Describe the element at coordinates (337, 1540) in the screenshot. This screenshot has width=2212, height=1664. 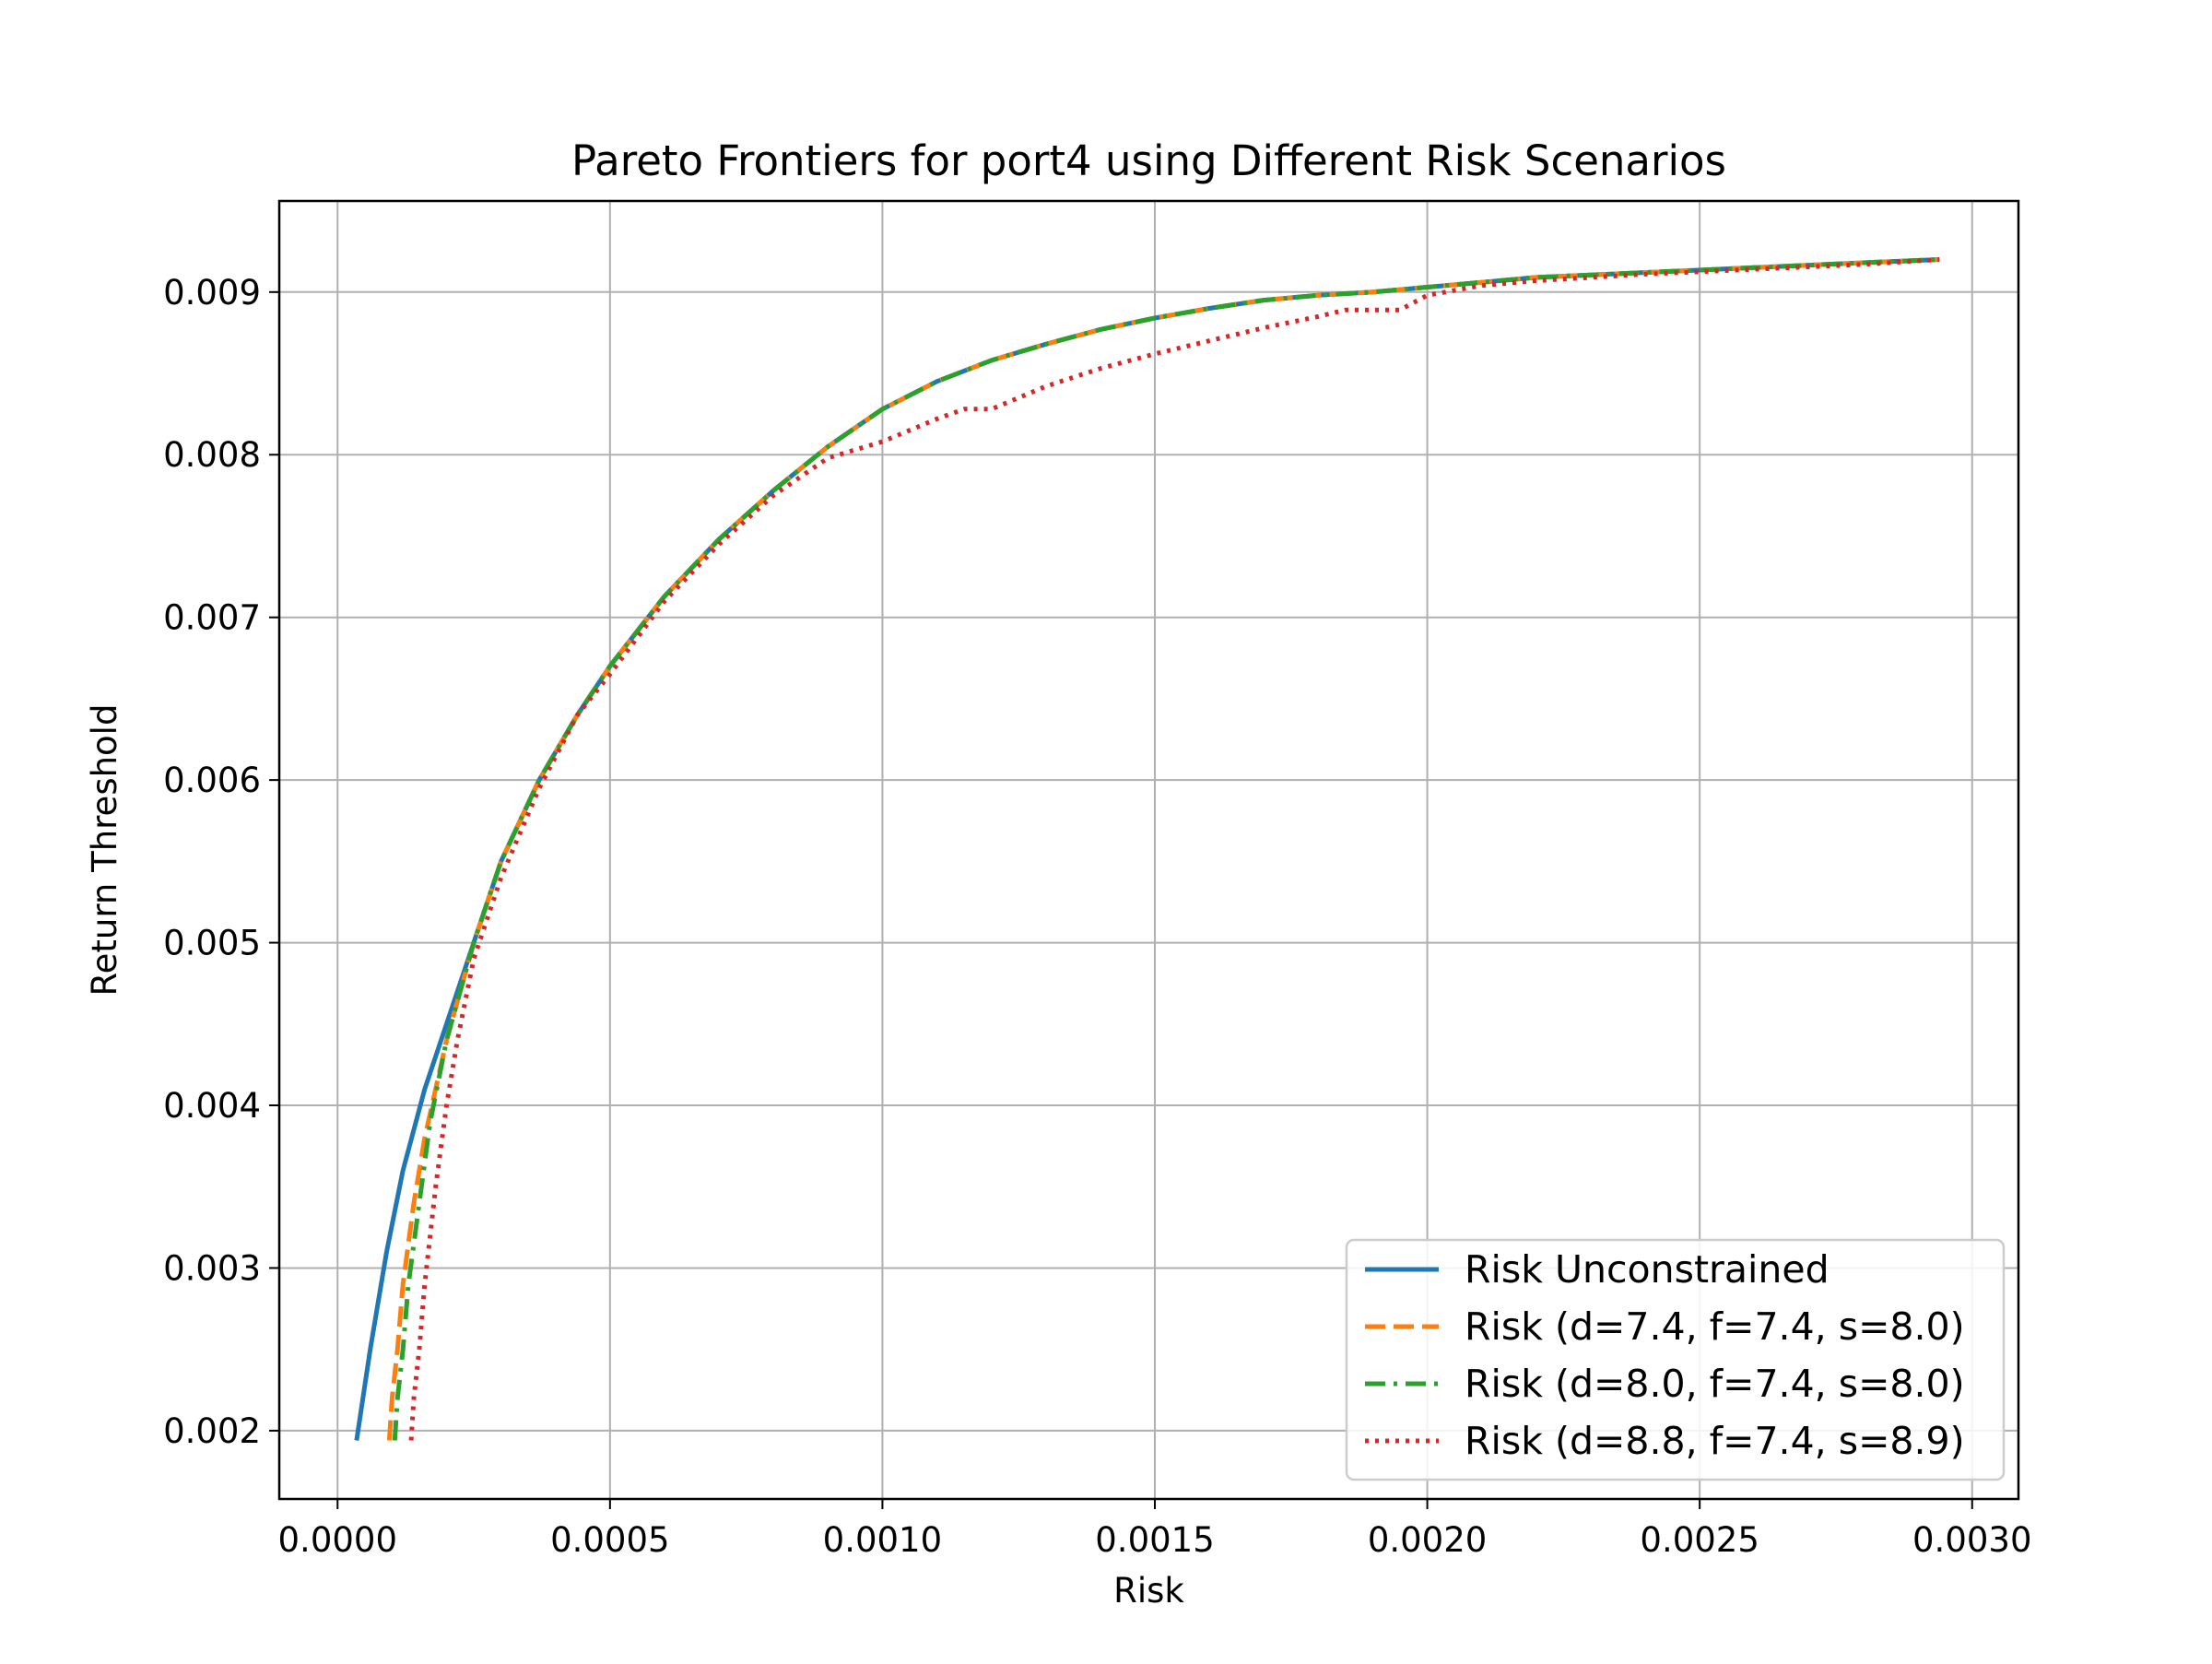
I see `x-tick-label: 0.0000` at that location.